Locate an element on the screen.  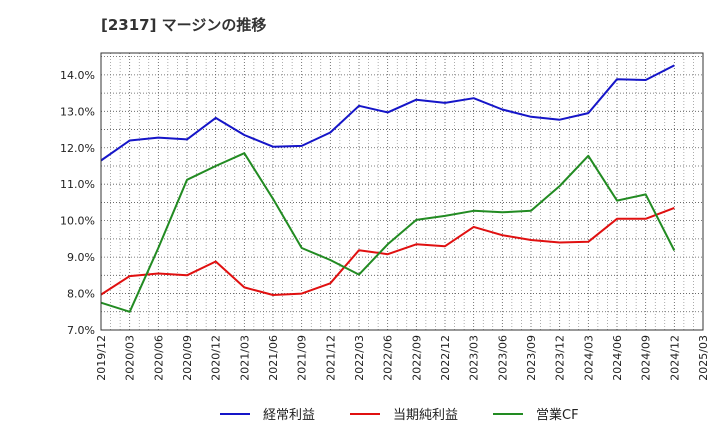
x-tick-label: 2023/06 is located at coordinates (502, 358).